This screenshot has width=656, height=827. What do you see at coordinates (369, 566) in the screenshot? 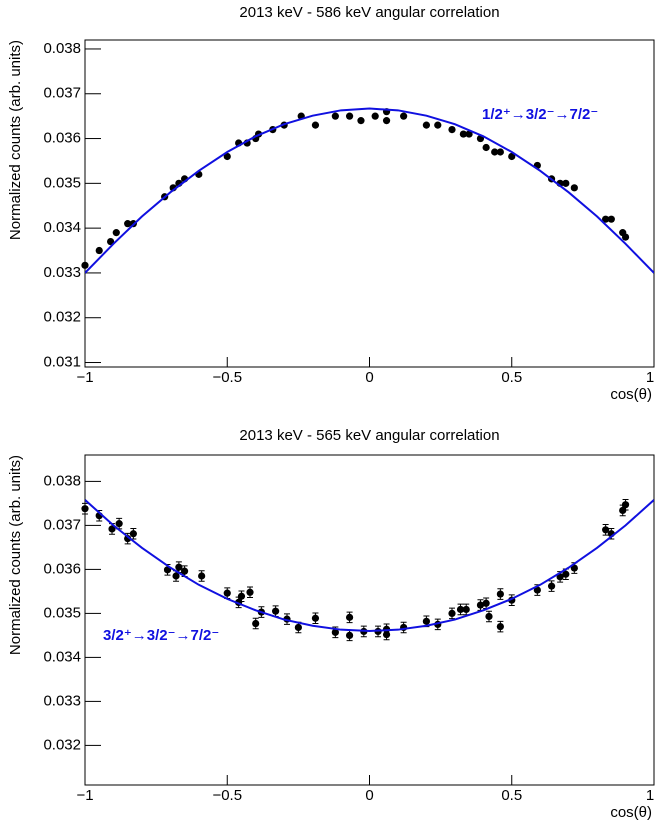
I see `fit-curve` at bounding box center [369, 566].